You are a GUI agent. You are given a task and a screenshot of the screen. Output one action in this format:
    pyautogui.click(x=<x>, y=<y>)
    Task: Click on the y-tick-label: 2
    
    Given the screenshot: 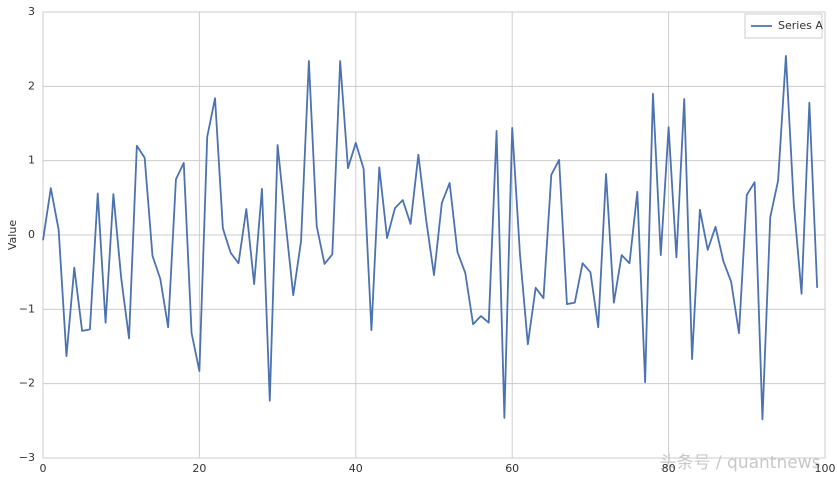 What is the action you would take?
    pyautogui.click(x=31, y=85)
    